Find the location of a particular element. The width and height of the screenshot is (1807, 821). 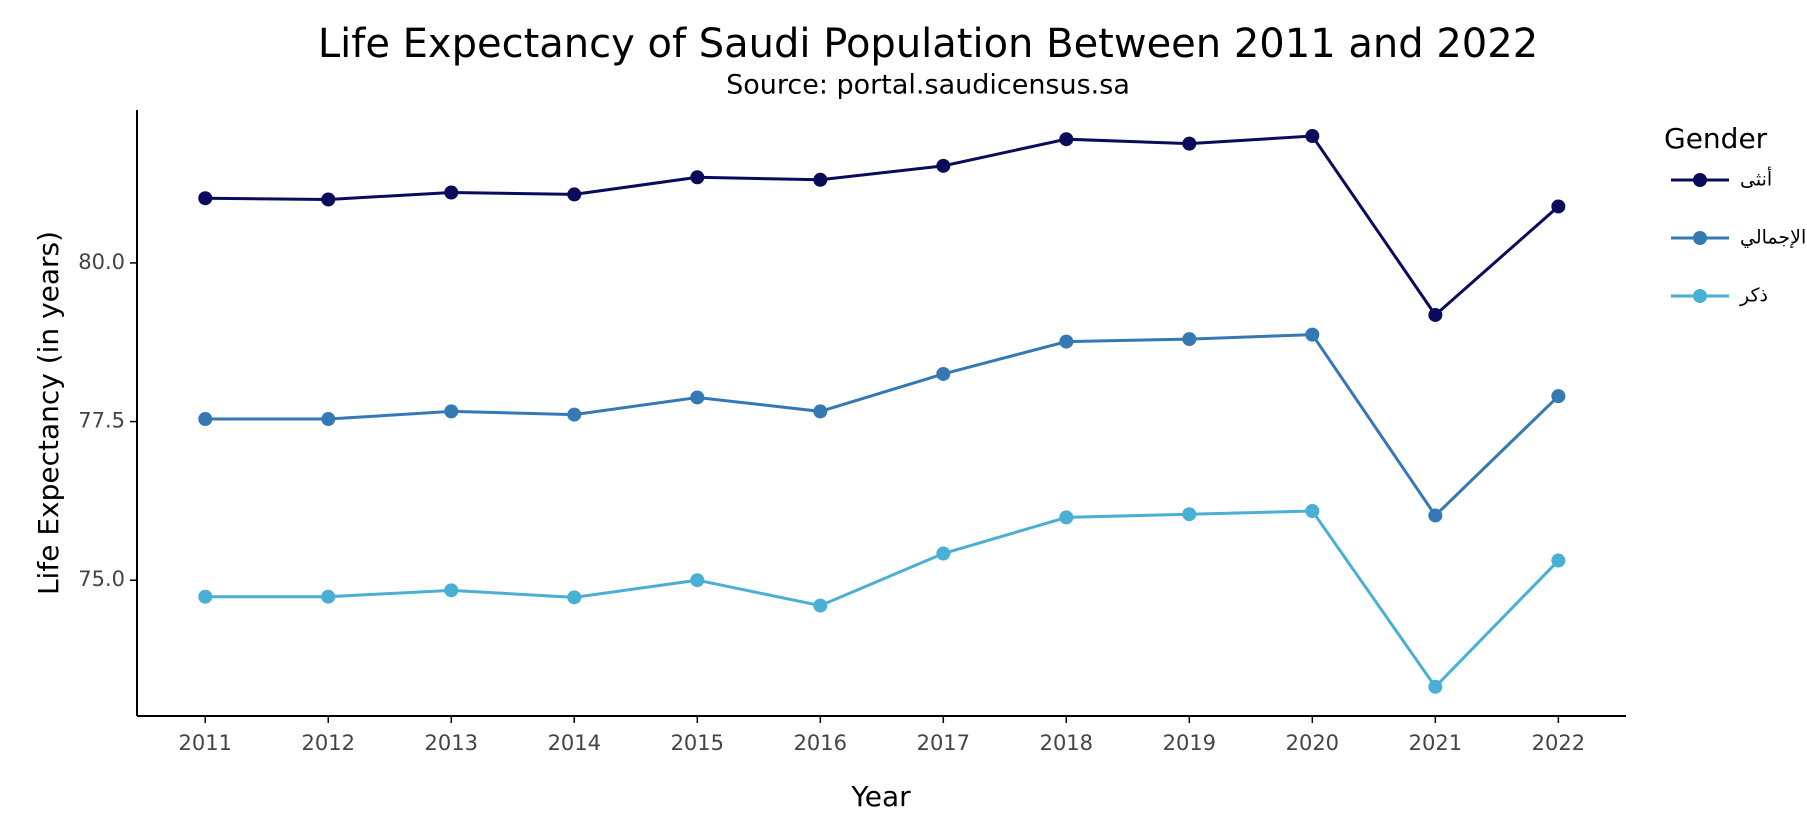

y-tick-label: 75.0 is located at coordinates (101, 579).